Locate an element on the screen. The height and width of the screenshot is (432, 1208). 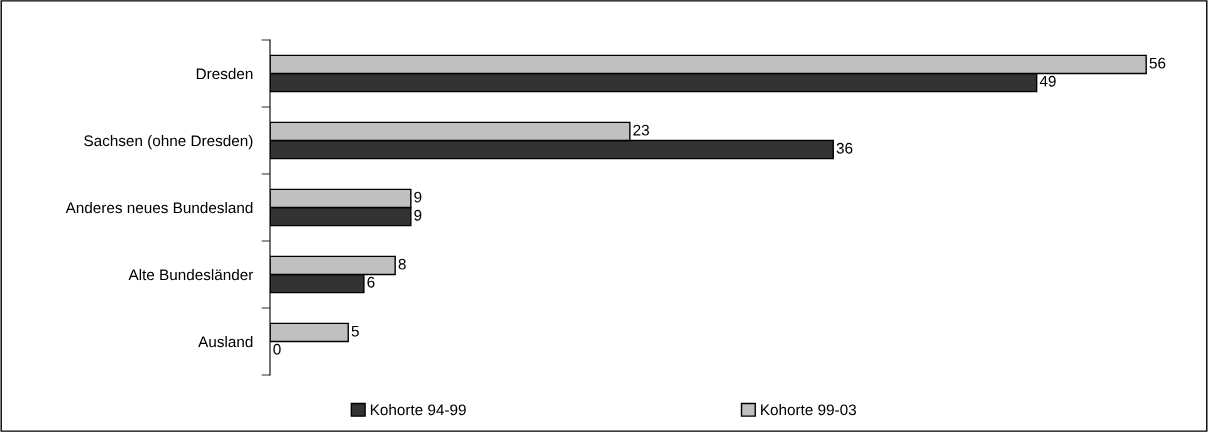
y-tick-label: Alte Bundesländer is located at coordinates (191, 274).